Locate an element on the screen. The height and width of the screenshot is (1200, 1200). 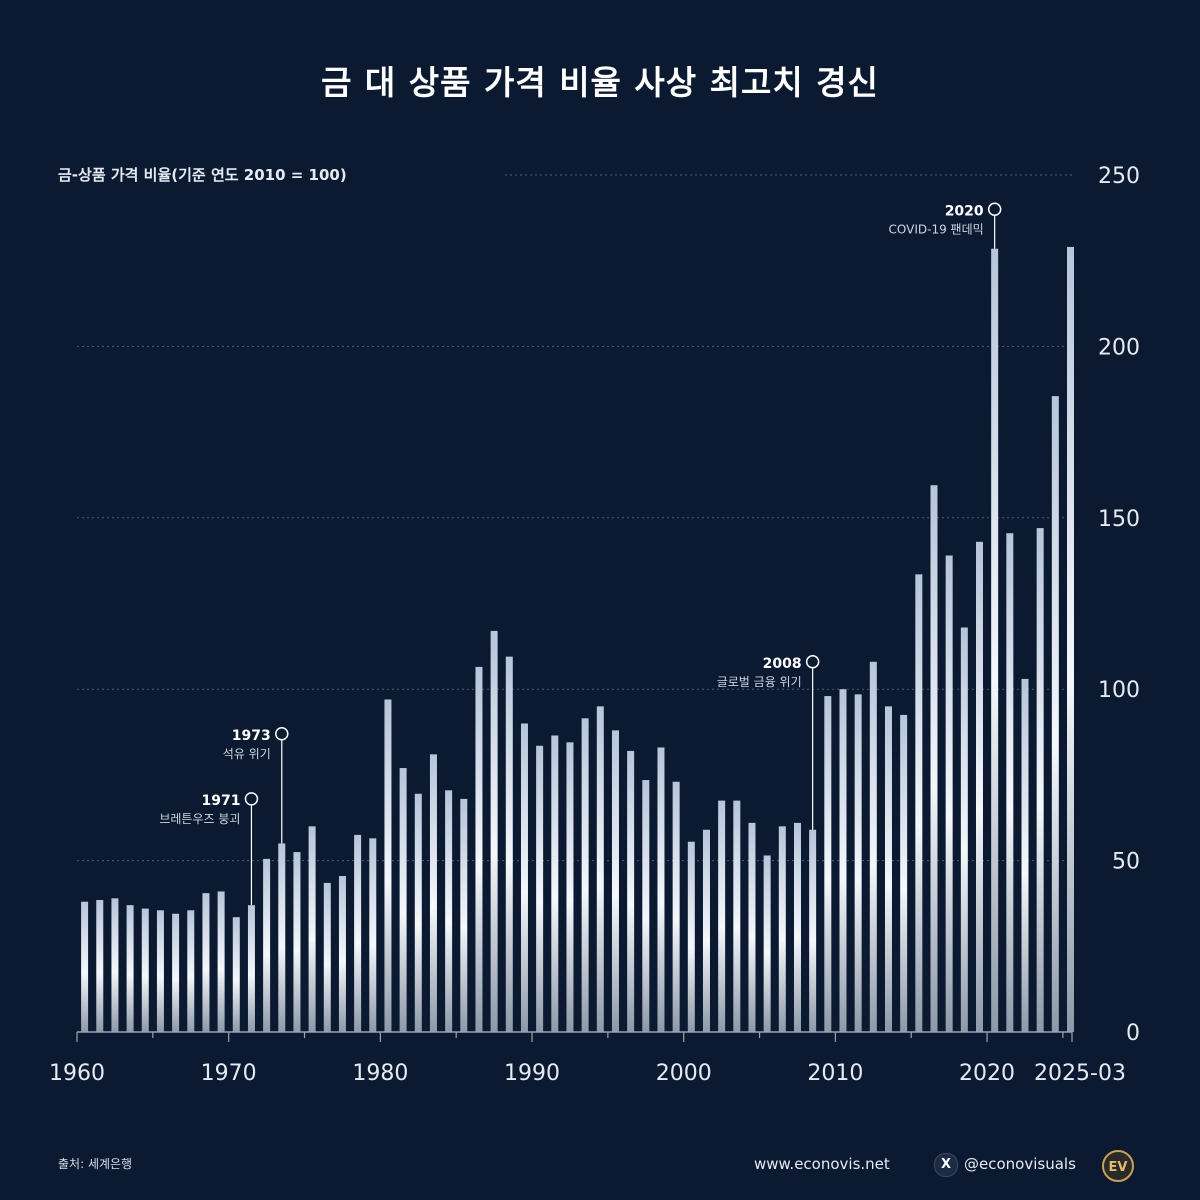
bar-1985 is located at coordinates (464, 915).